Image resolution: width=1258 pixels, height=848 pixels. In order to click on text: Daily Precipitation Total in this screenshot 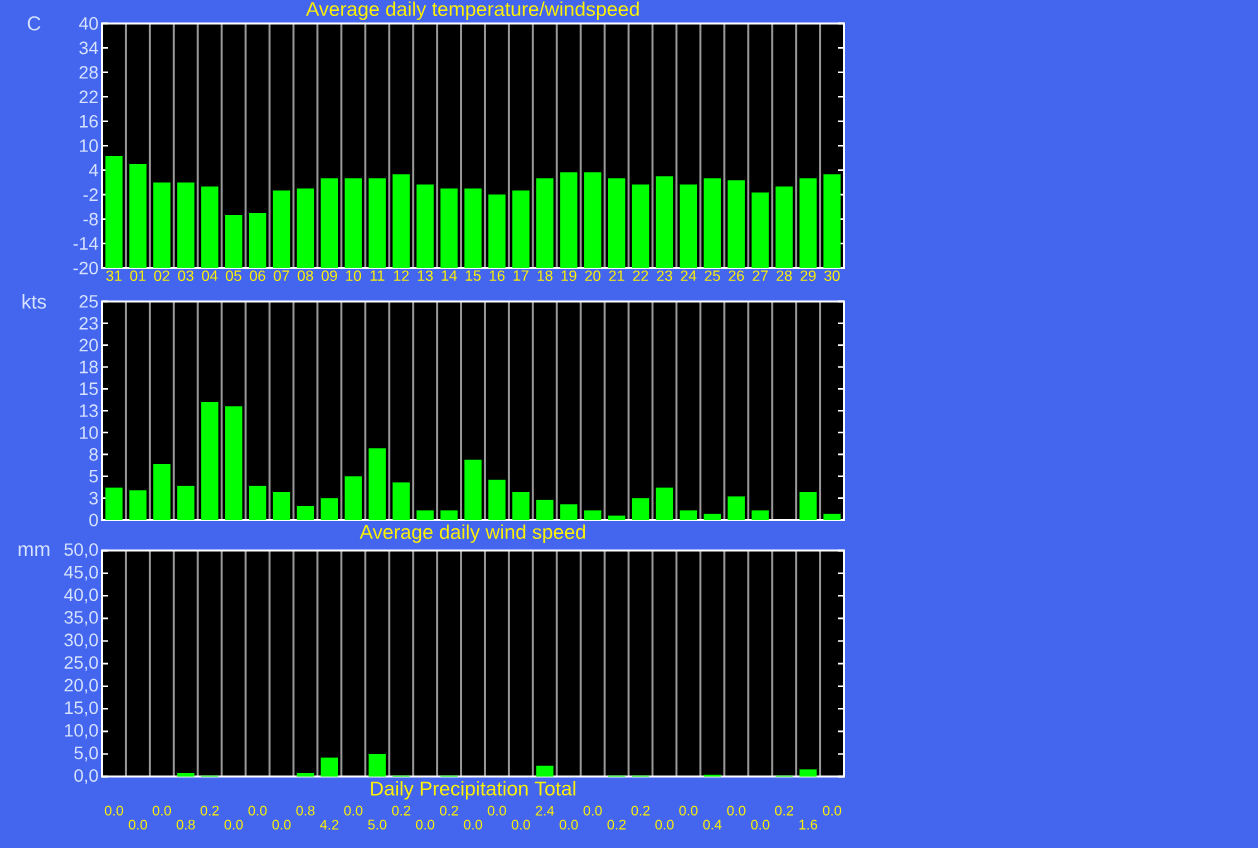, I will do `click(473, 790)`.